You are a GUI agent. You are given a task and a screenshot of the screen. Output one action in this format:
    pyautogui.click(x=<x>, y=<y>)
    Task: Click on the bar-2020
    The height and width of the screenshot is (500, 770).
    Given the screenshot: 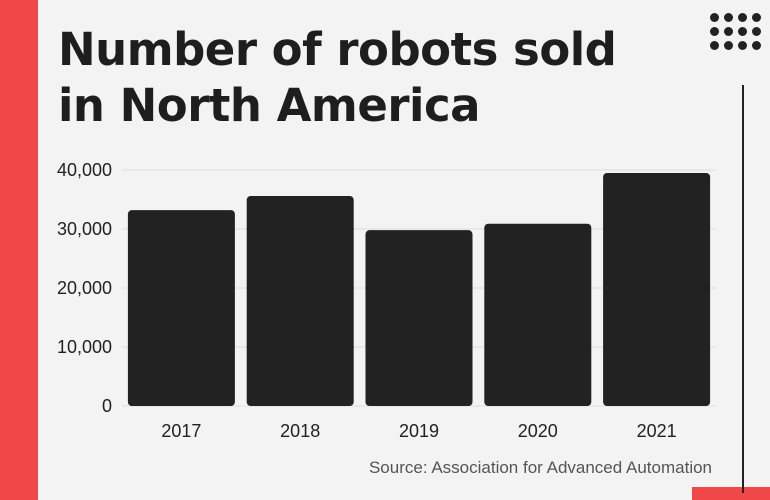 What is the action you would take?
    pyautogui.click(x=538, y=314)
    